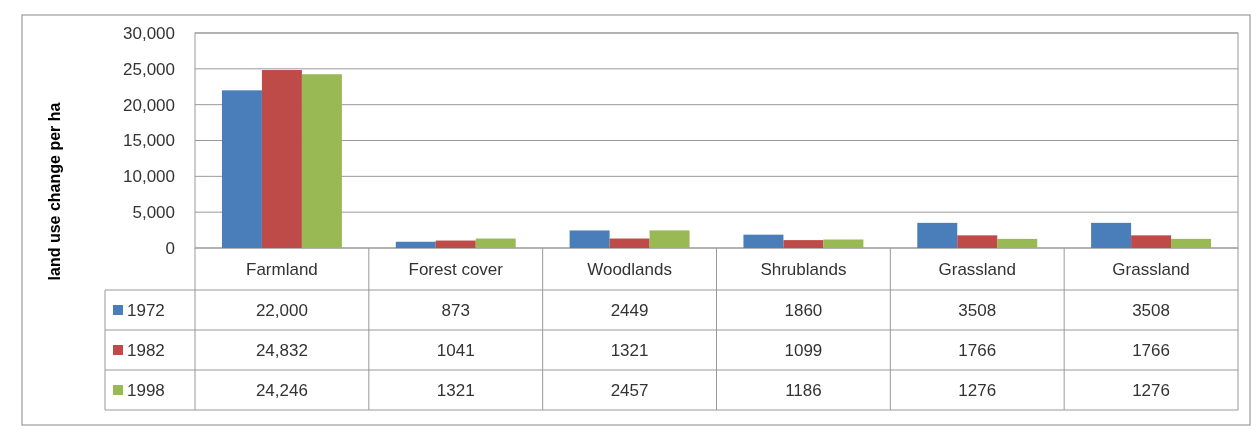  I want to click on legend-label: 1998, so click(146, 390).